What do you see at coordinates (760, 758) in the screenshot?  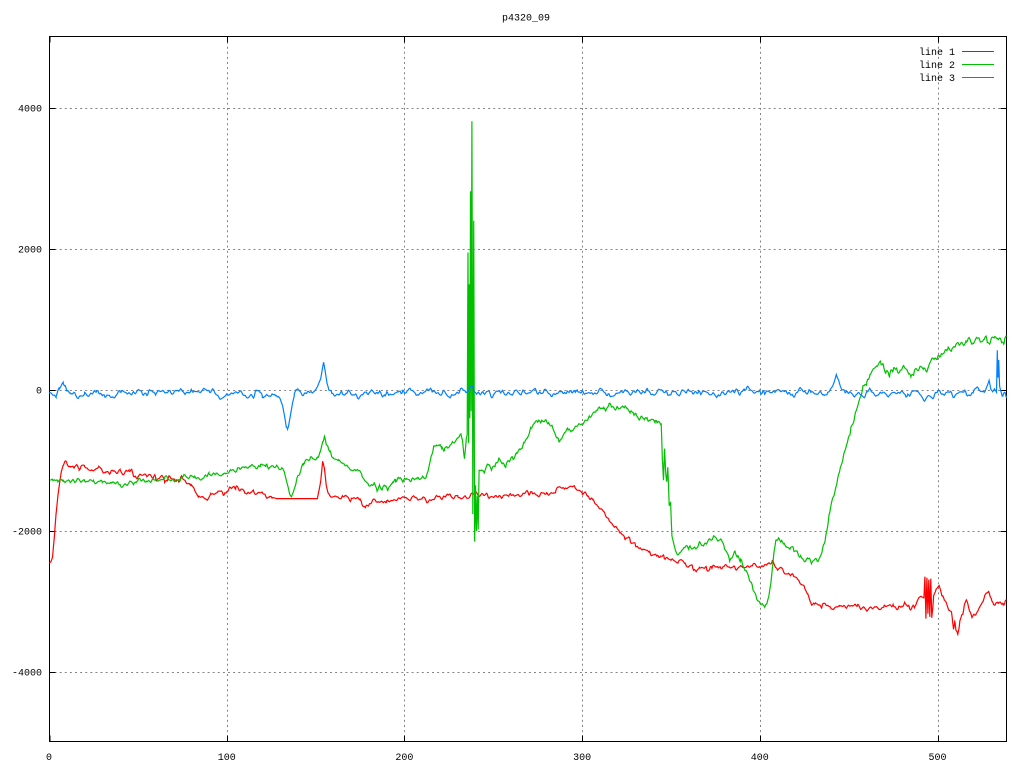 I see `svg-text: 400` at bounding box center [760, 758].